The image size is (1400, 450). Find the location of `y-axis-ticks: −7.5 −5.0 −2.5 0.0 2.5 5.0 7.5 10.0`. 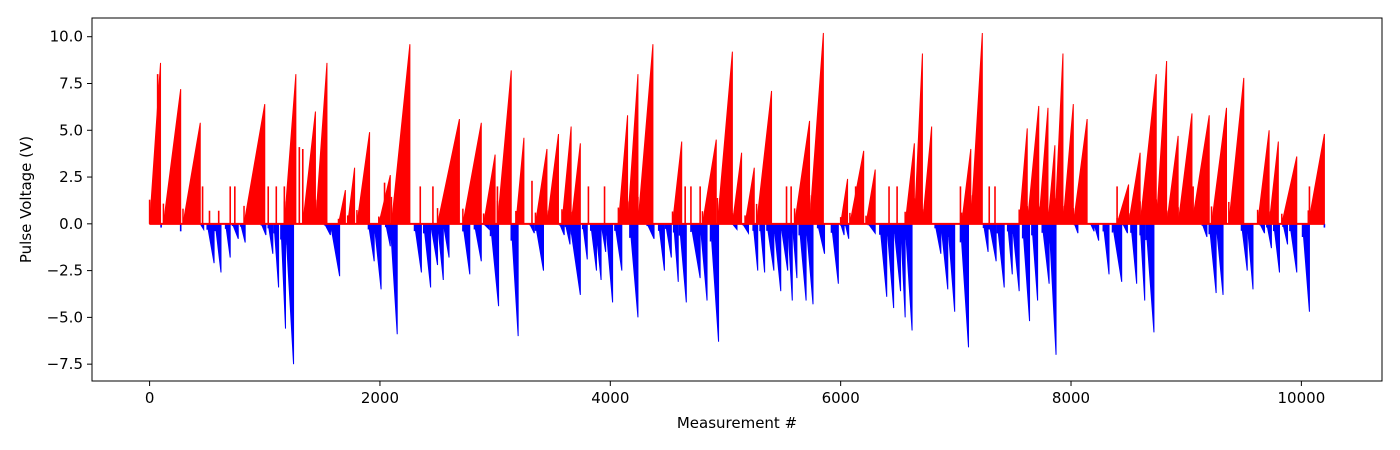

y-axis-ticks: −7.5 −5.0 −2.5 0.0 2.5 5.0 7.5 10.0 is located at coordinates (69, 200).